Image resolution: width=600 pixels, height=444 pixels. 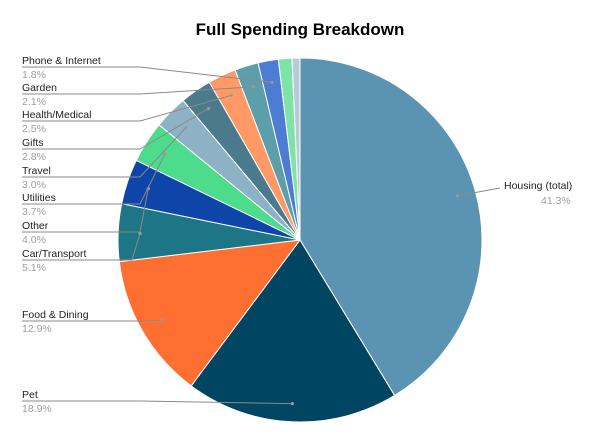 I want to click on leader-line-health-medical, so click(x=127, y=108).